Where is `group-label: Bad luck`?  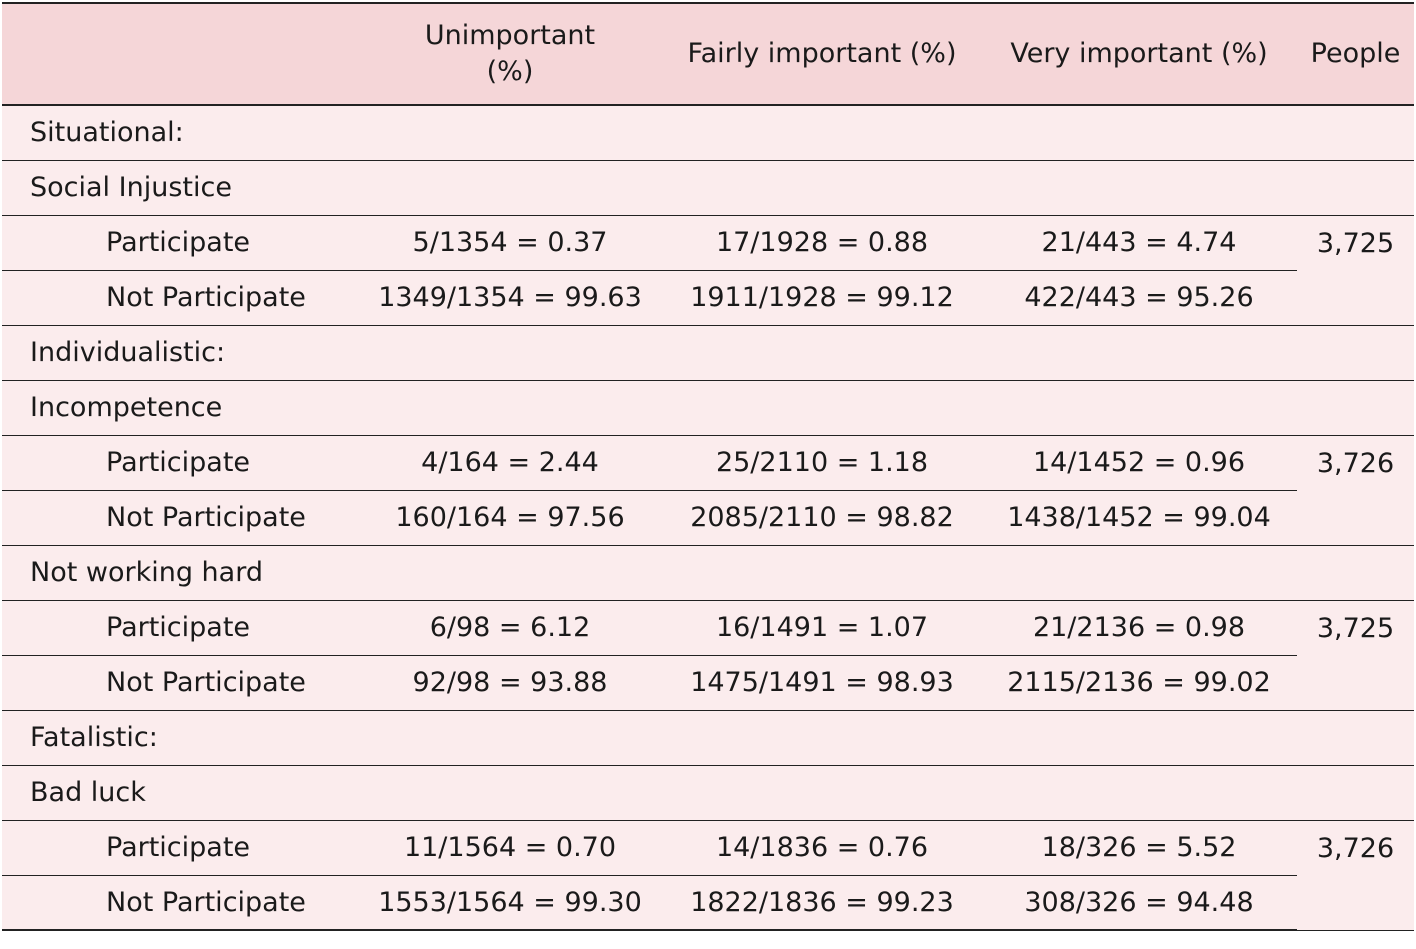
group-label: Bad luck is located at coordinates (708, 793).